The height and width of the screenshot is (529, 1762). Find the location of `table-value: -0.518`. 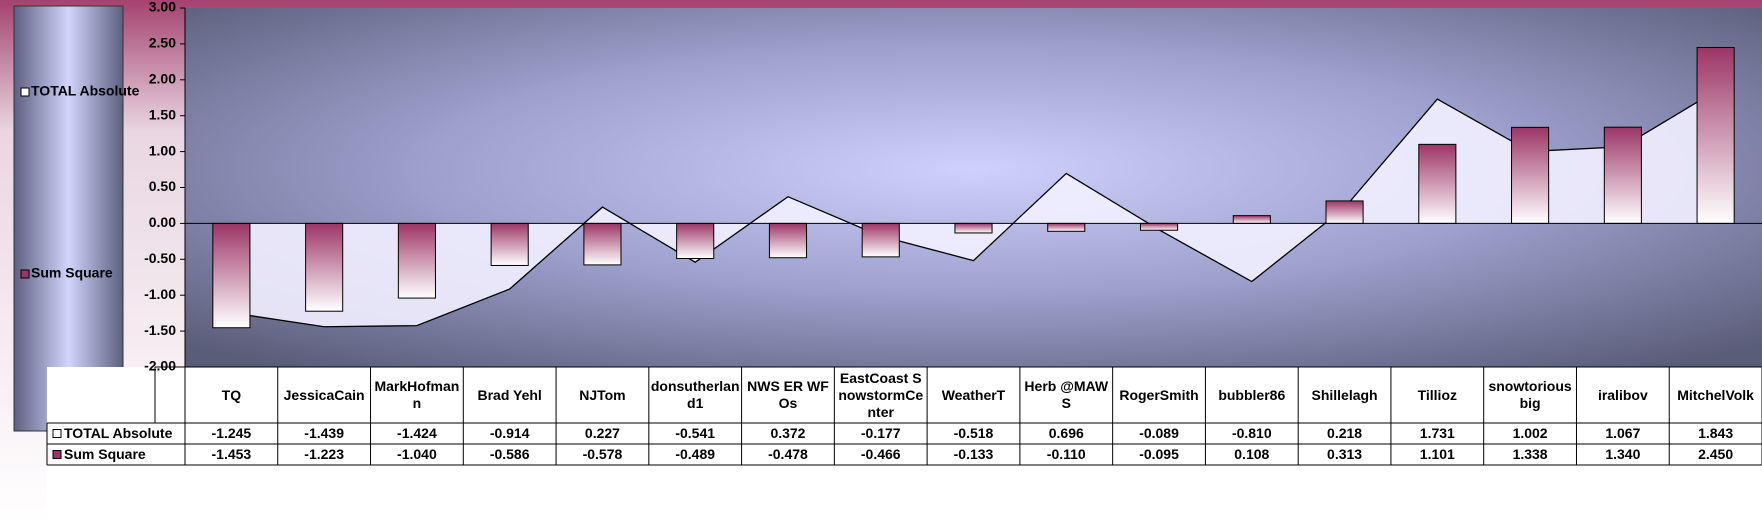

table-value: -0.518 is located at coordinates (974, 433).